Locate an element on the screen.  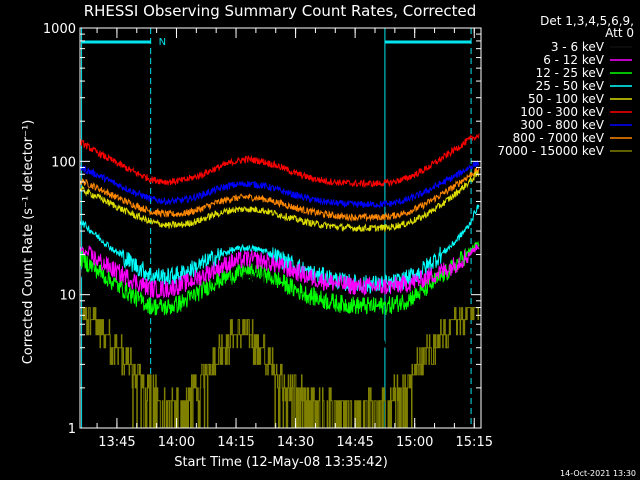
x-tick-label-5: 15:00 is located at coordinates (414, 442).